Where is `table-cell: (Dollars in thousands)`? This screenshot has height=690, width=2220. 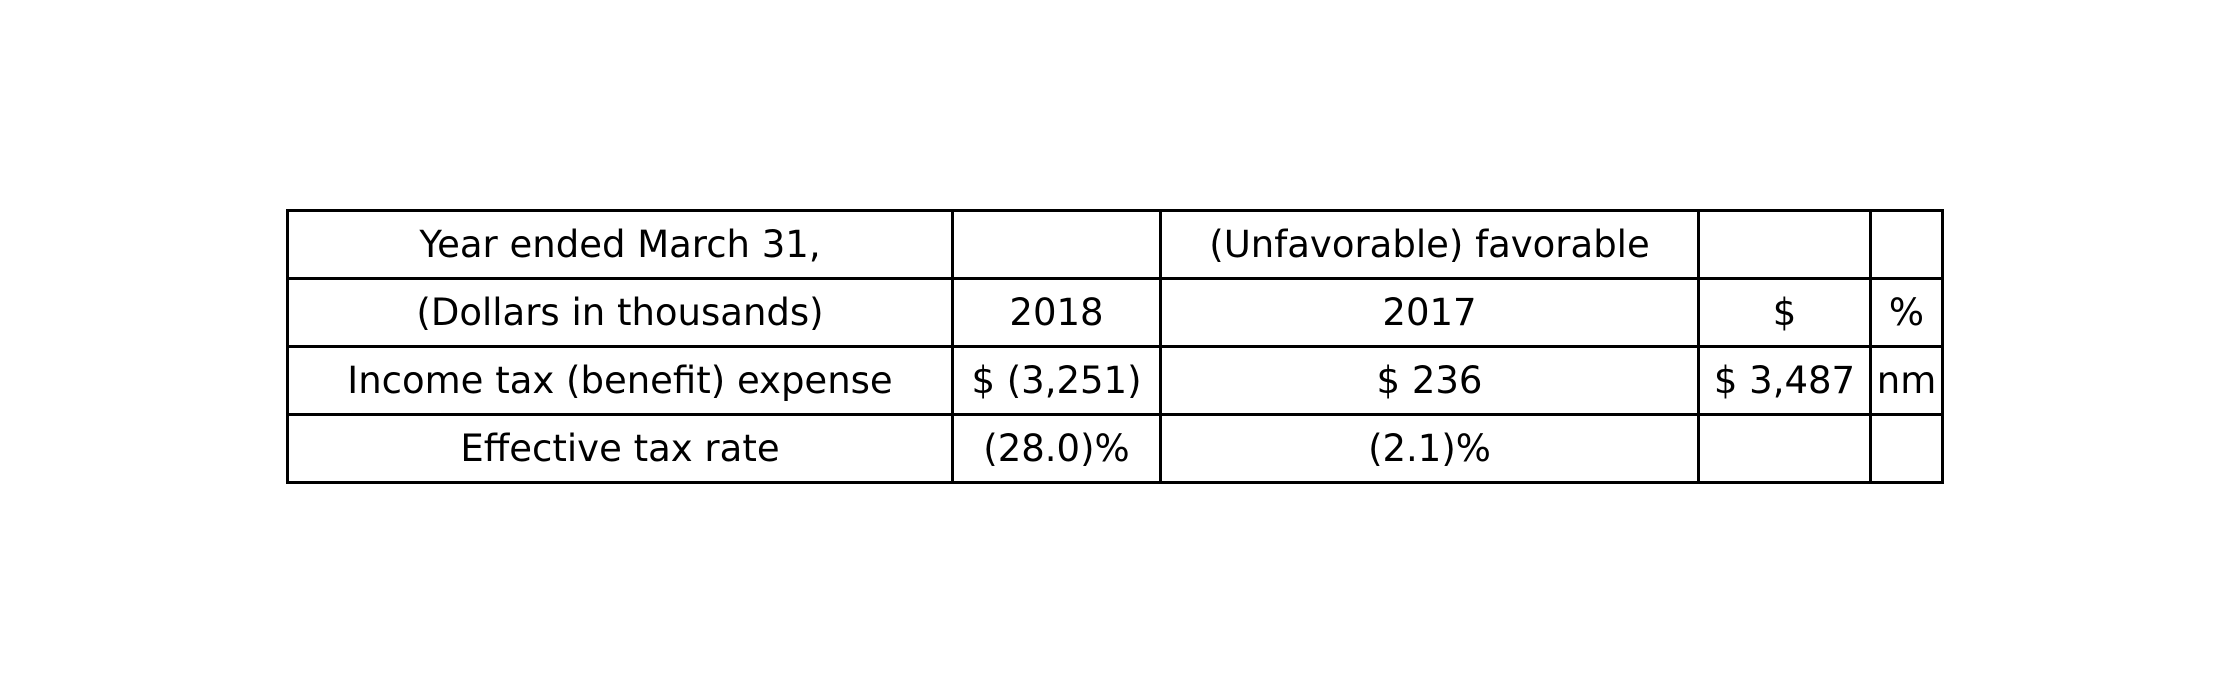 table-cell: (Dollars in thousands) is located at coordinates (620, 312).